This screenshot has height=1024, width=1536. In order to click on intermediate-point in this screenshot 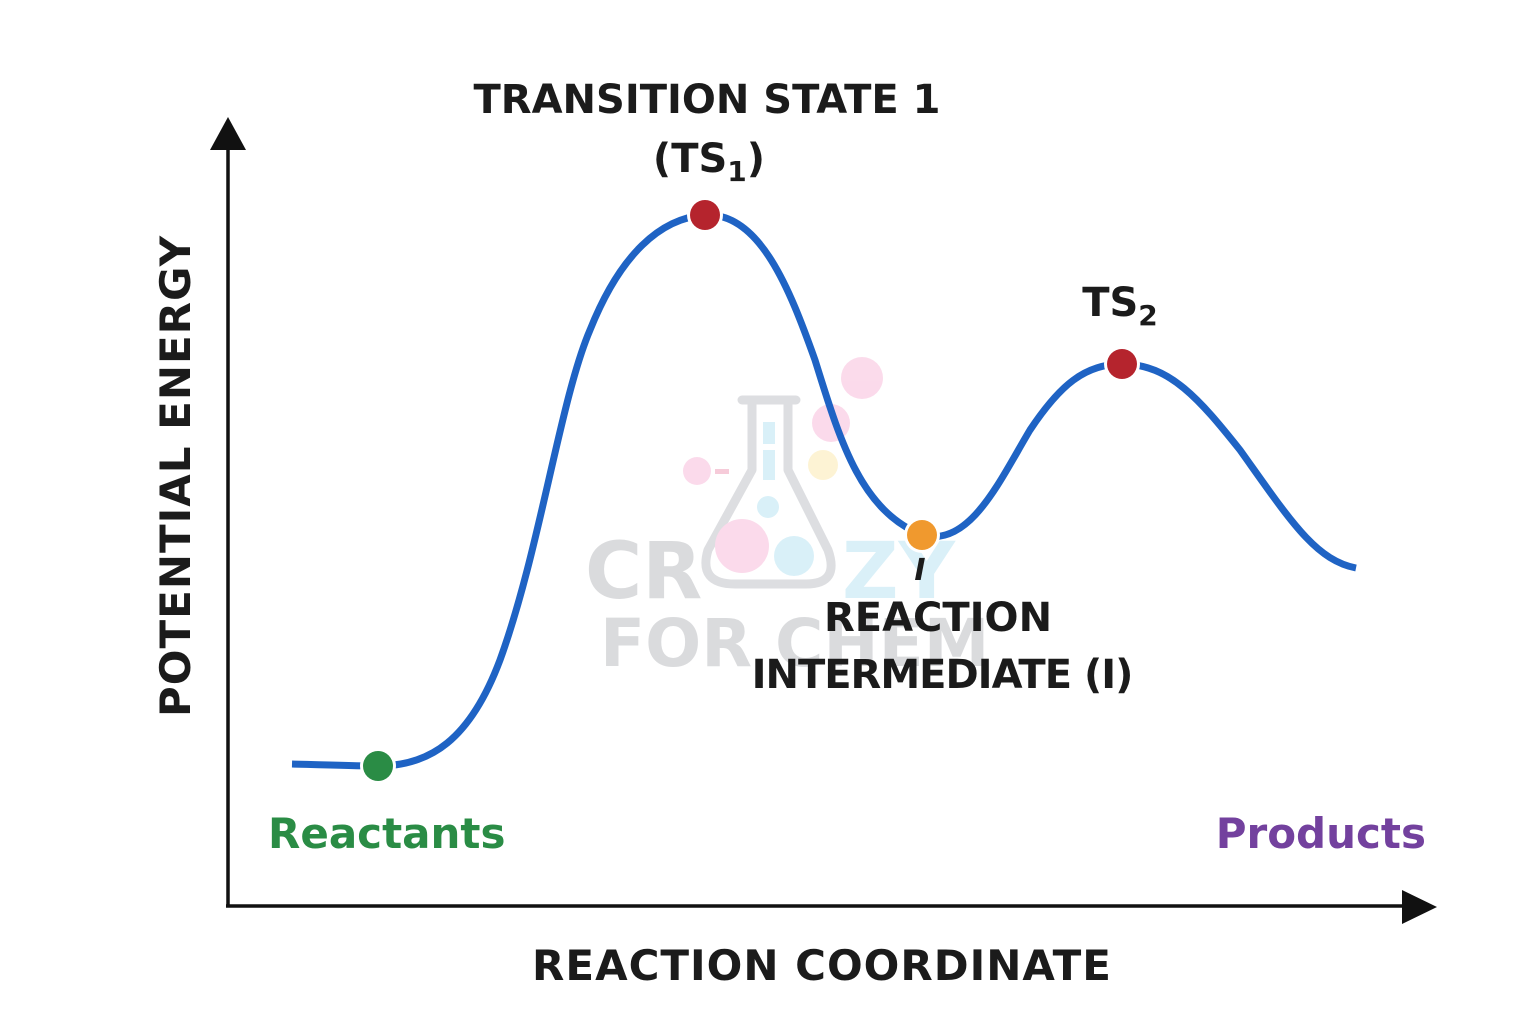, I will do `click(922, 535)`.